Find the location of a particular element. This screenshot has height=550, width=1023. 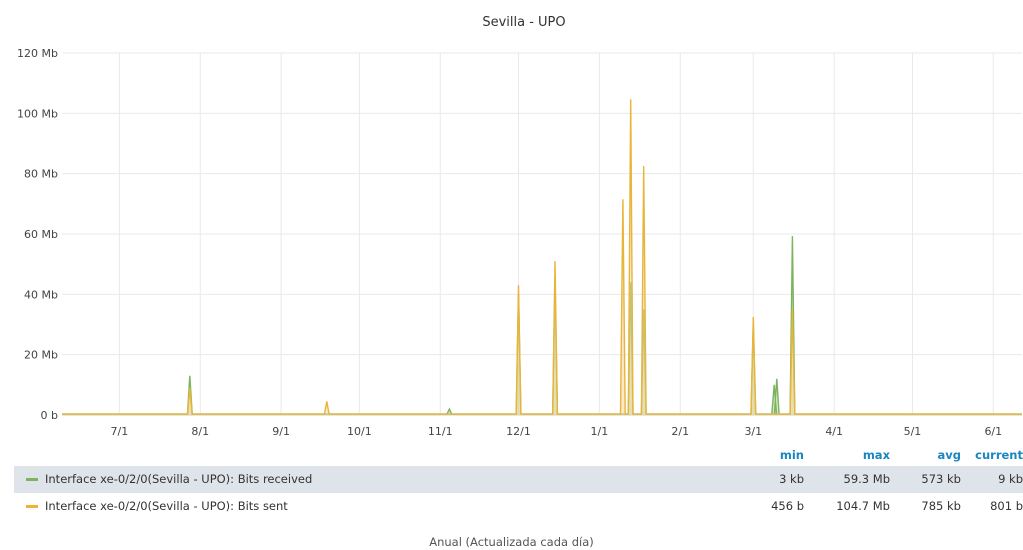

y-tick-label: 60 Mb is located at coordinates (41, 234).